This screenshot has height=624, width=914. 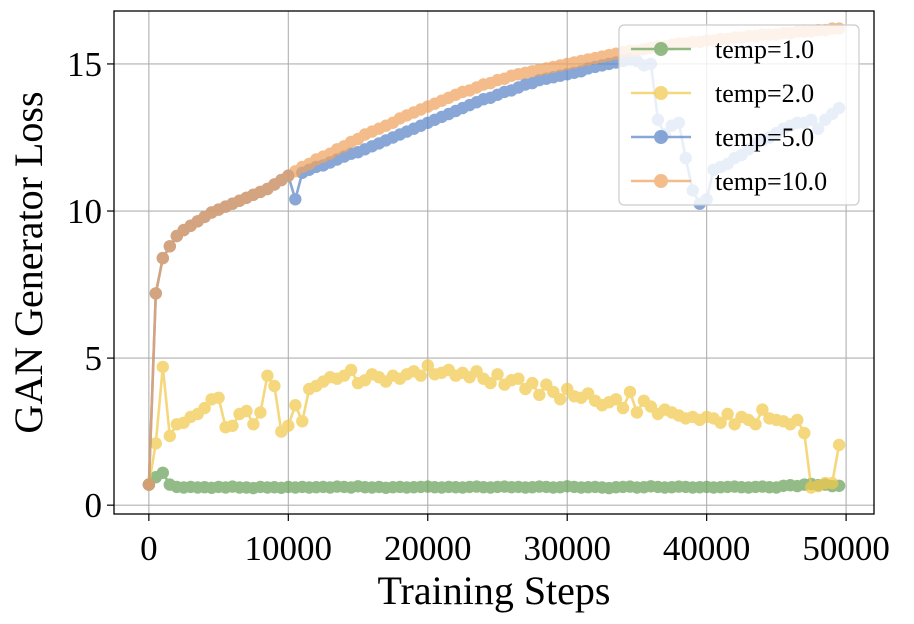 What do you see at coordinates (289, 548) in the screenshot?
I see `x-tick-label: 10000` at bounding box center [289, 548].